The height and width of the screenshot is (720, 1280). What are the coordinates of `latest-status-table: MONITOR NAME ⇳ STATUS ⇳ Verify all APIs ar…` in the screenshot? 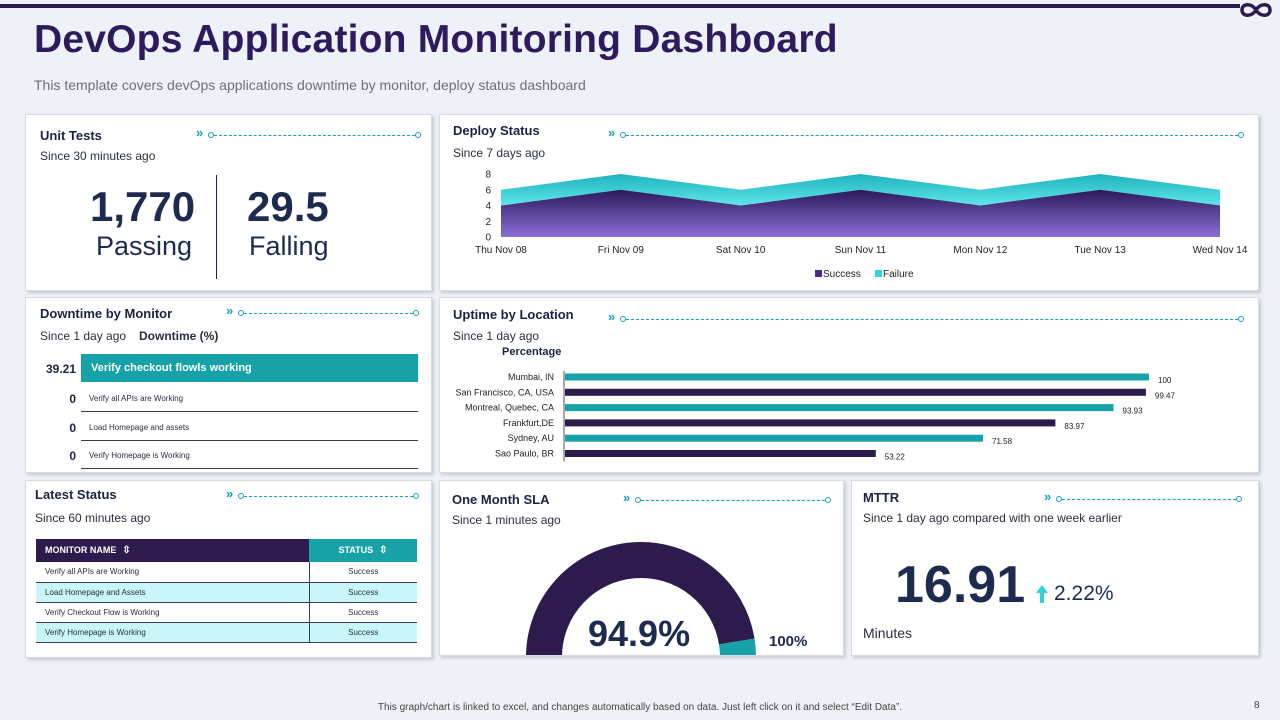 It's located at (226, 591).